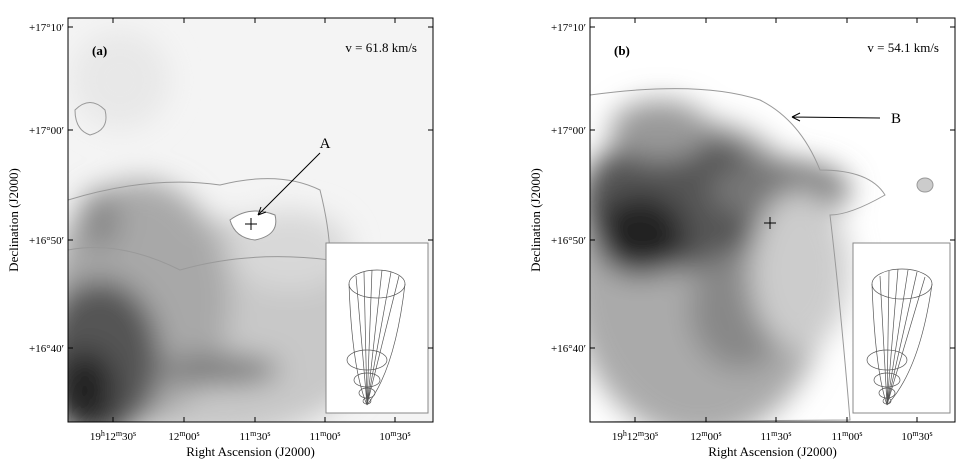 The height and width of the screenshot is (468, 967). What do you see at coordinates (622, 50) in the screenshot?
I see `panel-label: (b)` at bounding box center [622, 50].